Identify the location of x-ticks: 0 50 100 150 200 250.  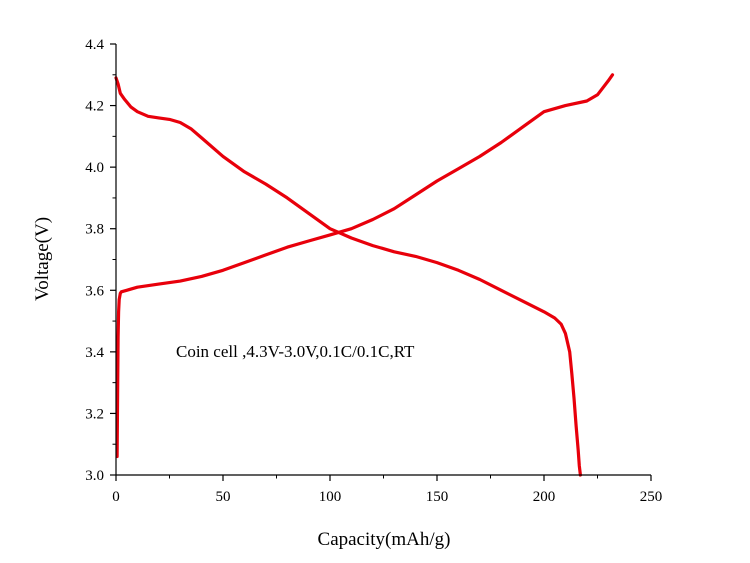
(387, 490).